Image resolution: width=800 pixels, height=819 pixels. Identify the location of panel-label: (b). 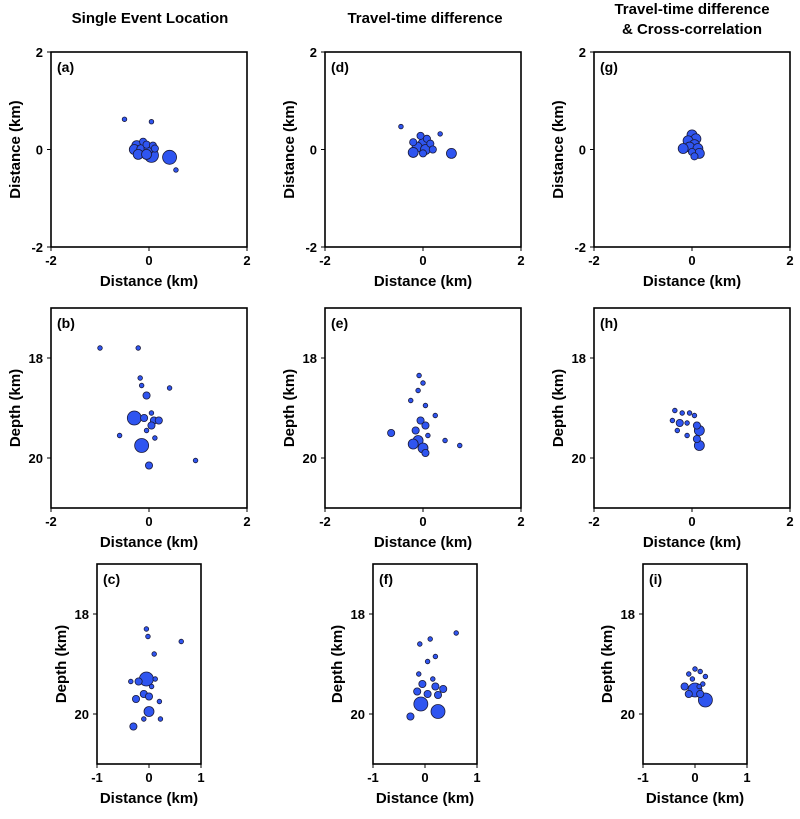
(66, 323).